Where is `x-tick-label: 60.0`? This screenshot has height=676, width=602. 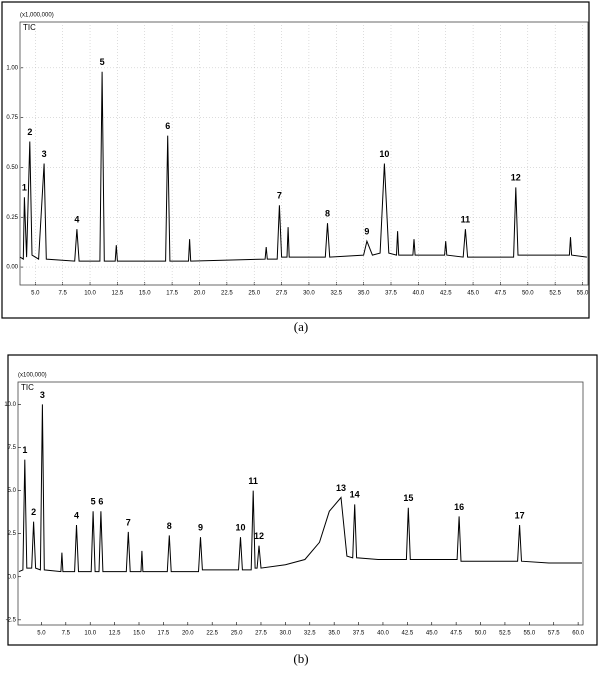
x-tick-label: 60.0 is located at coordinates (578, 634).